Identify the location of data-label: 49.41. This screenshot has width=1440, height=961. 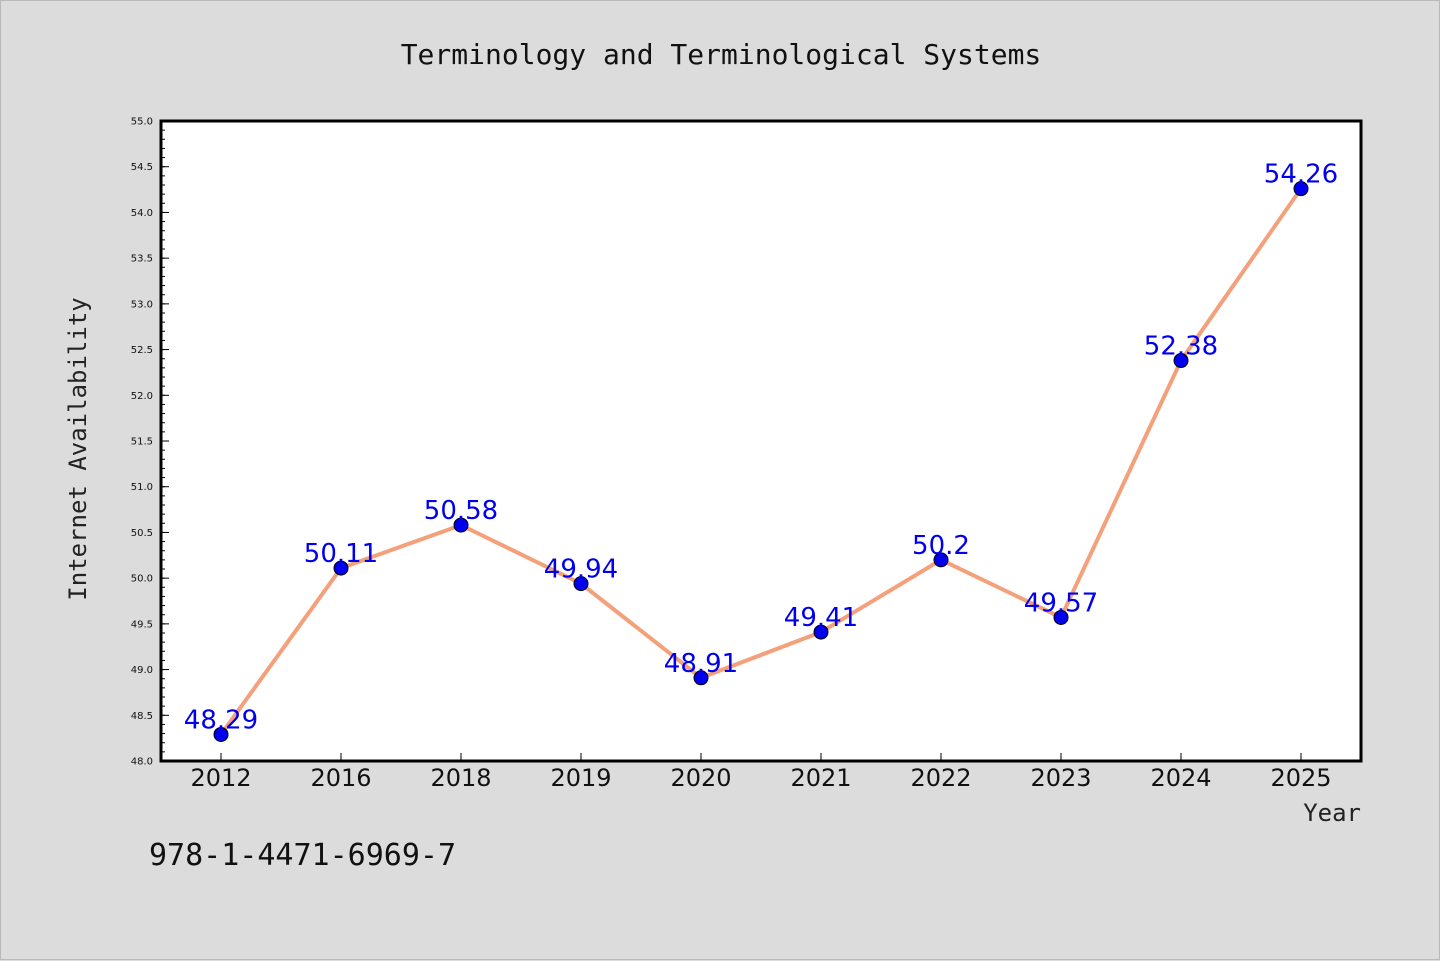
(821, 618).